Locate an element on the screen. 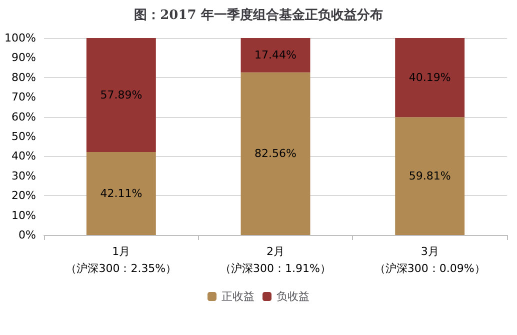 The height and width of the screenshot is (335, 517). data-label: 82.56% is located at coordinates (275, 153).